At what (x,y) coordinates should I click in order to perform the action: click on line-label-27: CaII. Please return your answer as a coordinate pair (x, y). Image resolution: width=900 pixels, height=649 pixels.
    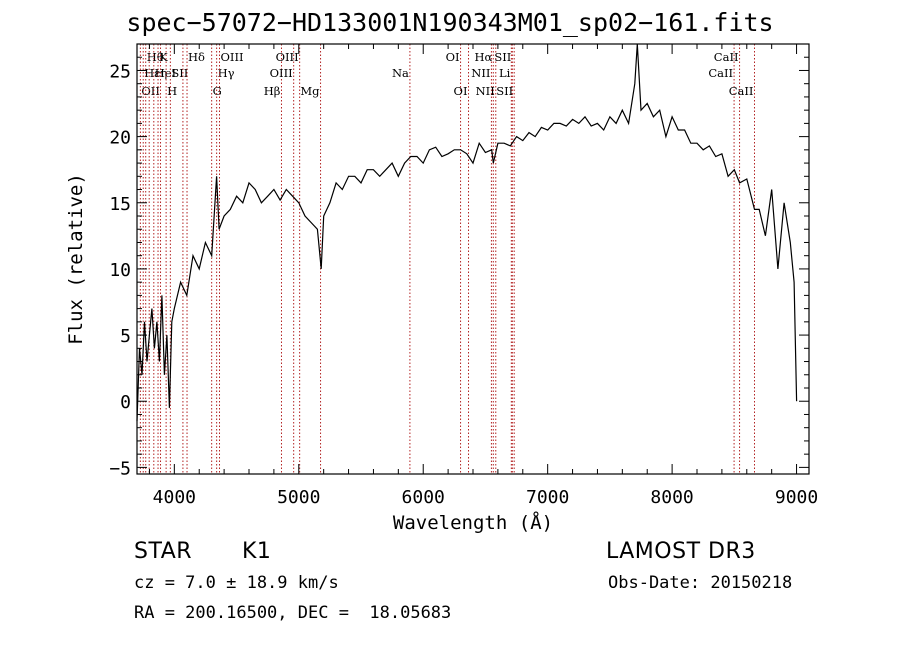
    Looking at the image, I should click on (720, 73).